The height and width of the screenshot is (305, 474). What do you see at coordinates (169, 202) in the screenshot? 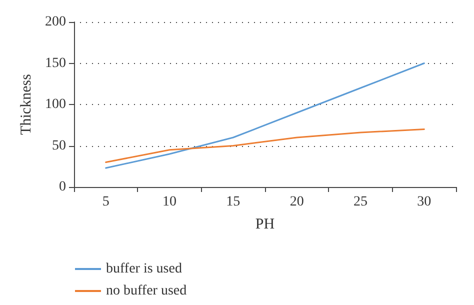
I see `x-tick-label: 10` at bounding box center [169, 202].